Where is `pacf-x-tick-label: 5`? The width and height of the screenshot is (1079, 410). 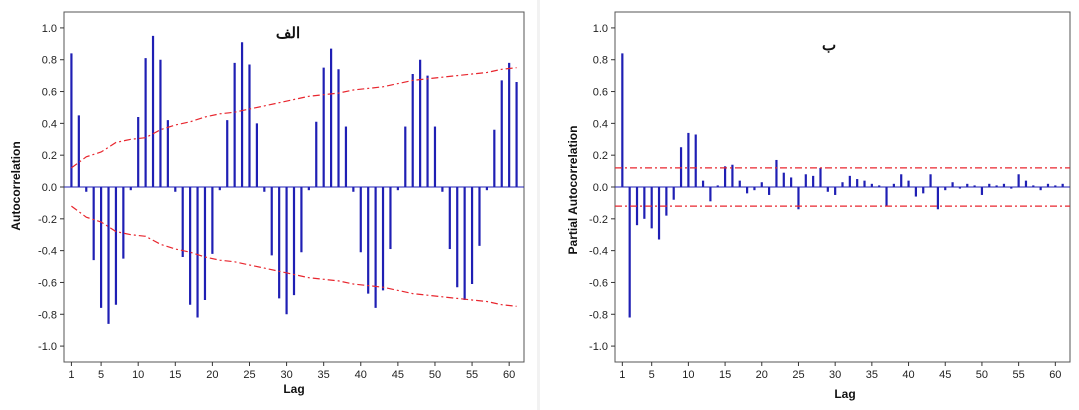 pacf-x-tick-label: 5 is located at coordinates (652, 375).